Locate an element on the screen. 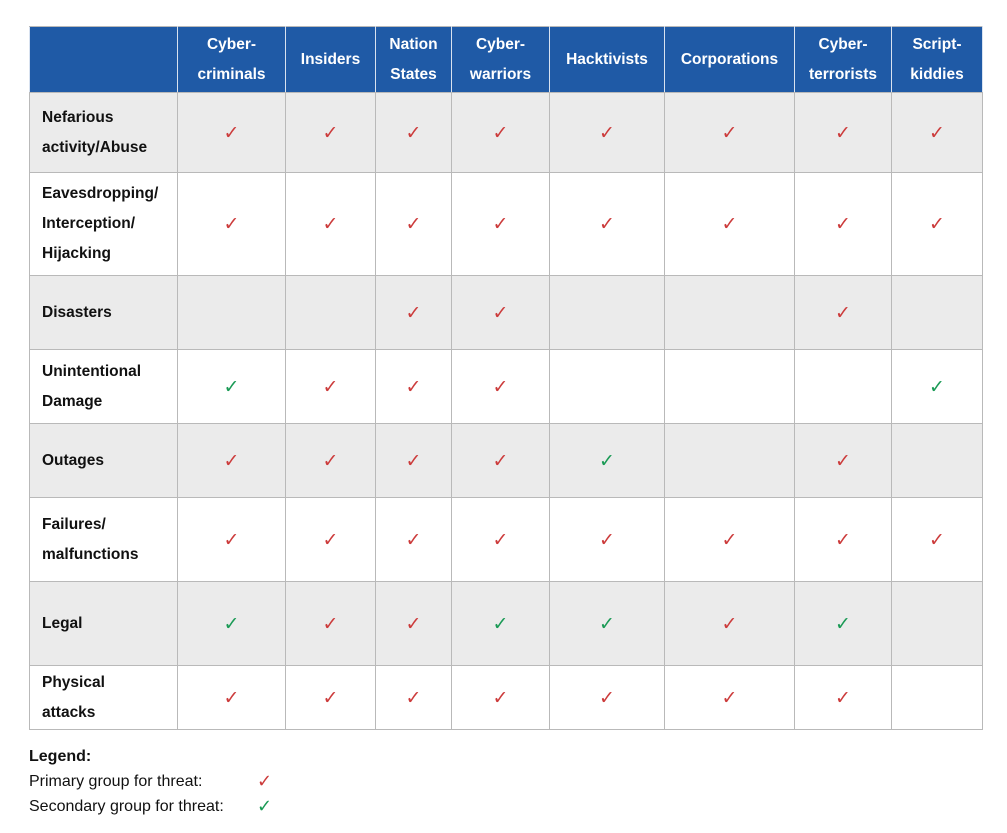 The height and width of the screenshot is (833, 1007). column-header-label: Cyber-warriors is located at coordinates (500, 60).